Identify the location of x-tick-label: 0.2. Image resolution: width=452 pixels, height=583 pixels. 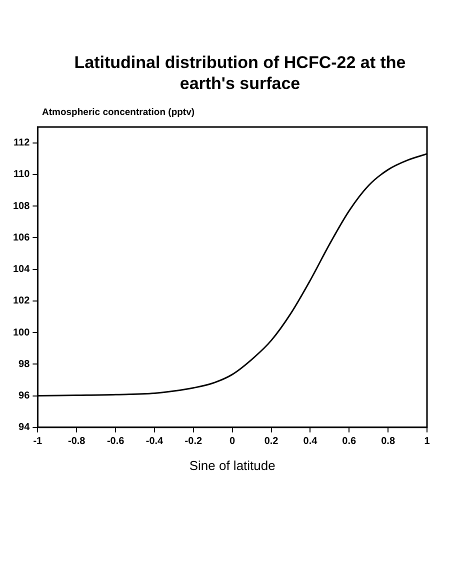
(271, 442).